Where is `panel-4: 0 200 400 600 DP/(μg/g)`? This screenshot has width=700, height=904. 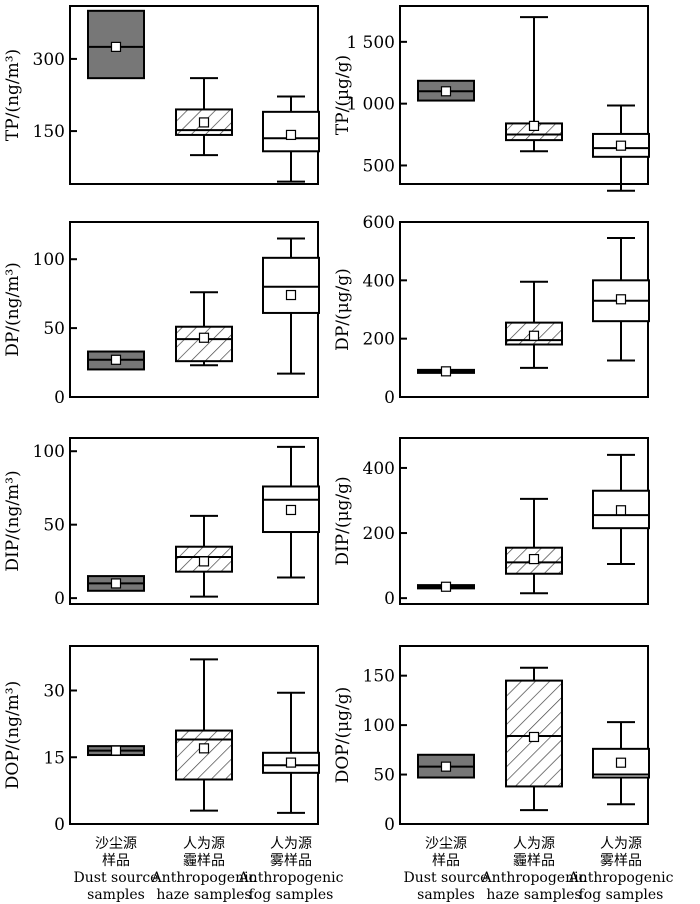
panel-4: 0 200 400 600 DP/(μg/g) is located at coordinates (491, 310).